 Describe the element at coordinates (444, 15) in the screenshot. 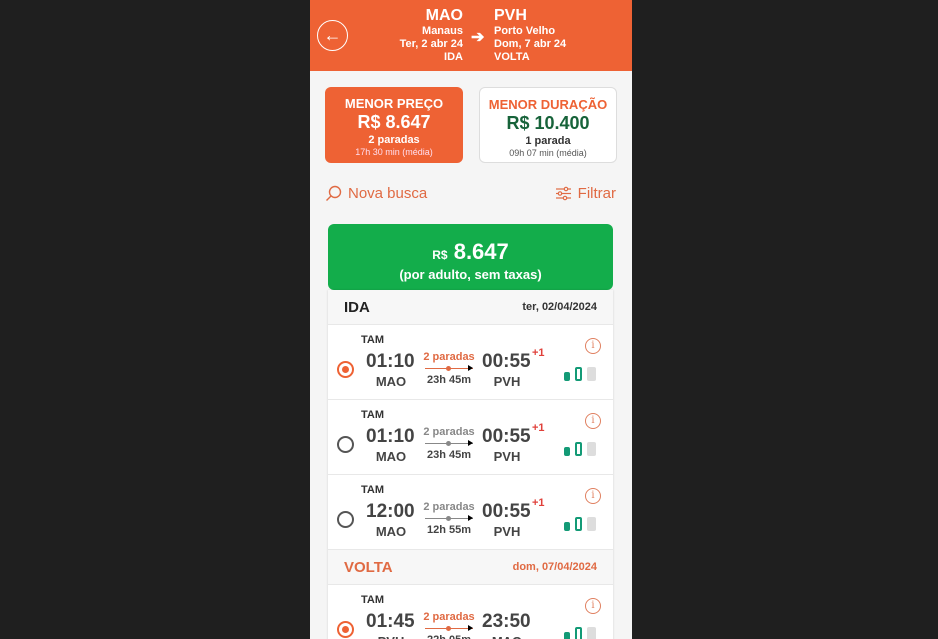

I see `origin-code: MAO` at that location.